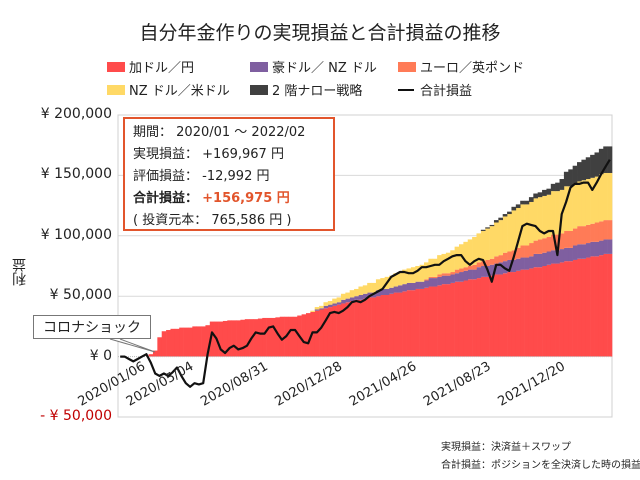 The image size is (640, 480). What do you see at coordinates (324, 68) in the screenshot?
I see `legend-label: 豪ドル／ NZ ドル` at bounding box center [324, 68].